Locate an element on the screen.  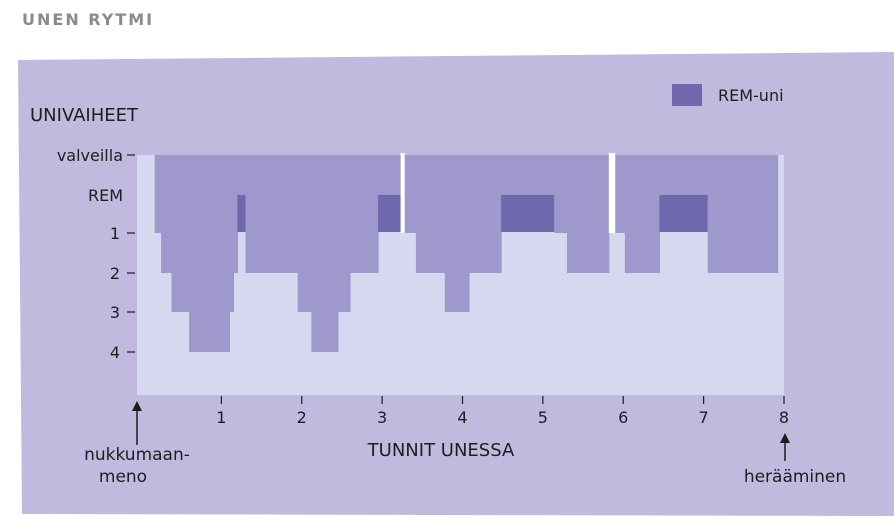
x-tick-label-2: 3 is located at coordinates (382, 417).